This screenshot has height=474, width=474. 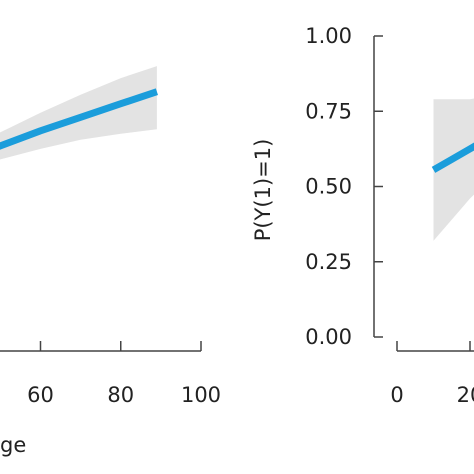 I want to click on right-y-tick-label: 0.50, so click(x=328, y=187).